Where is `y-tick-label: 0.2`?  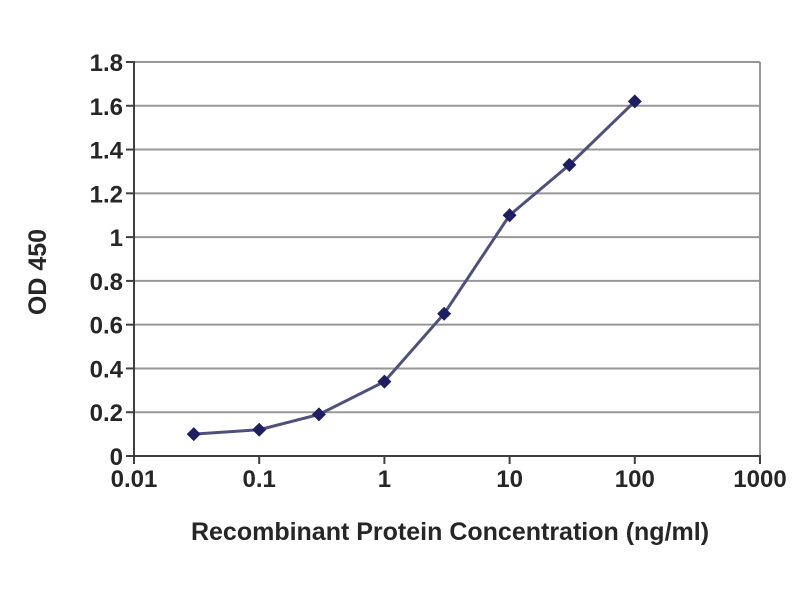
y-tick-label: 0.2 is located at coordinates (106, 413).